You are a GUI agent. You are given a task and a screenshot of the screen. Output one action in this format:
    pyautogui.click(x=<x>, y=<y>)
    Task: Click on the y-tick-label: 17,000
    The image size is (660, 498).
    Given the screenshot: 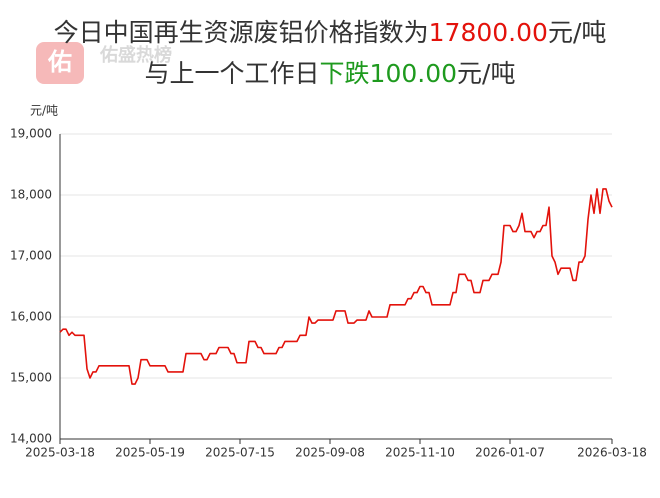 What is the action you would take?
    pyautogui.click(x=31, y=256)
    